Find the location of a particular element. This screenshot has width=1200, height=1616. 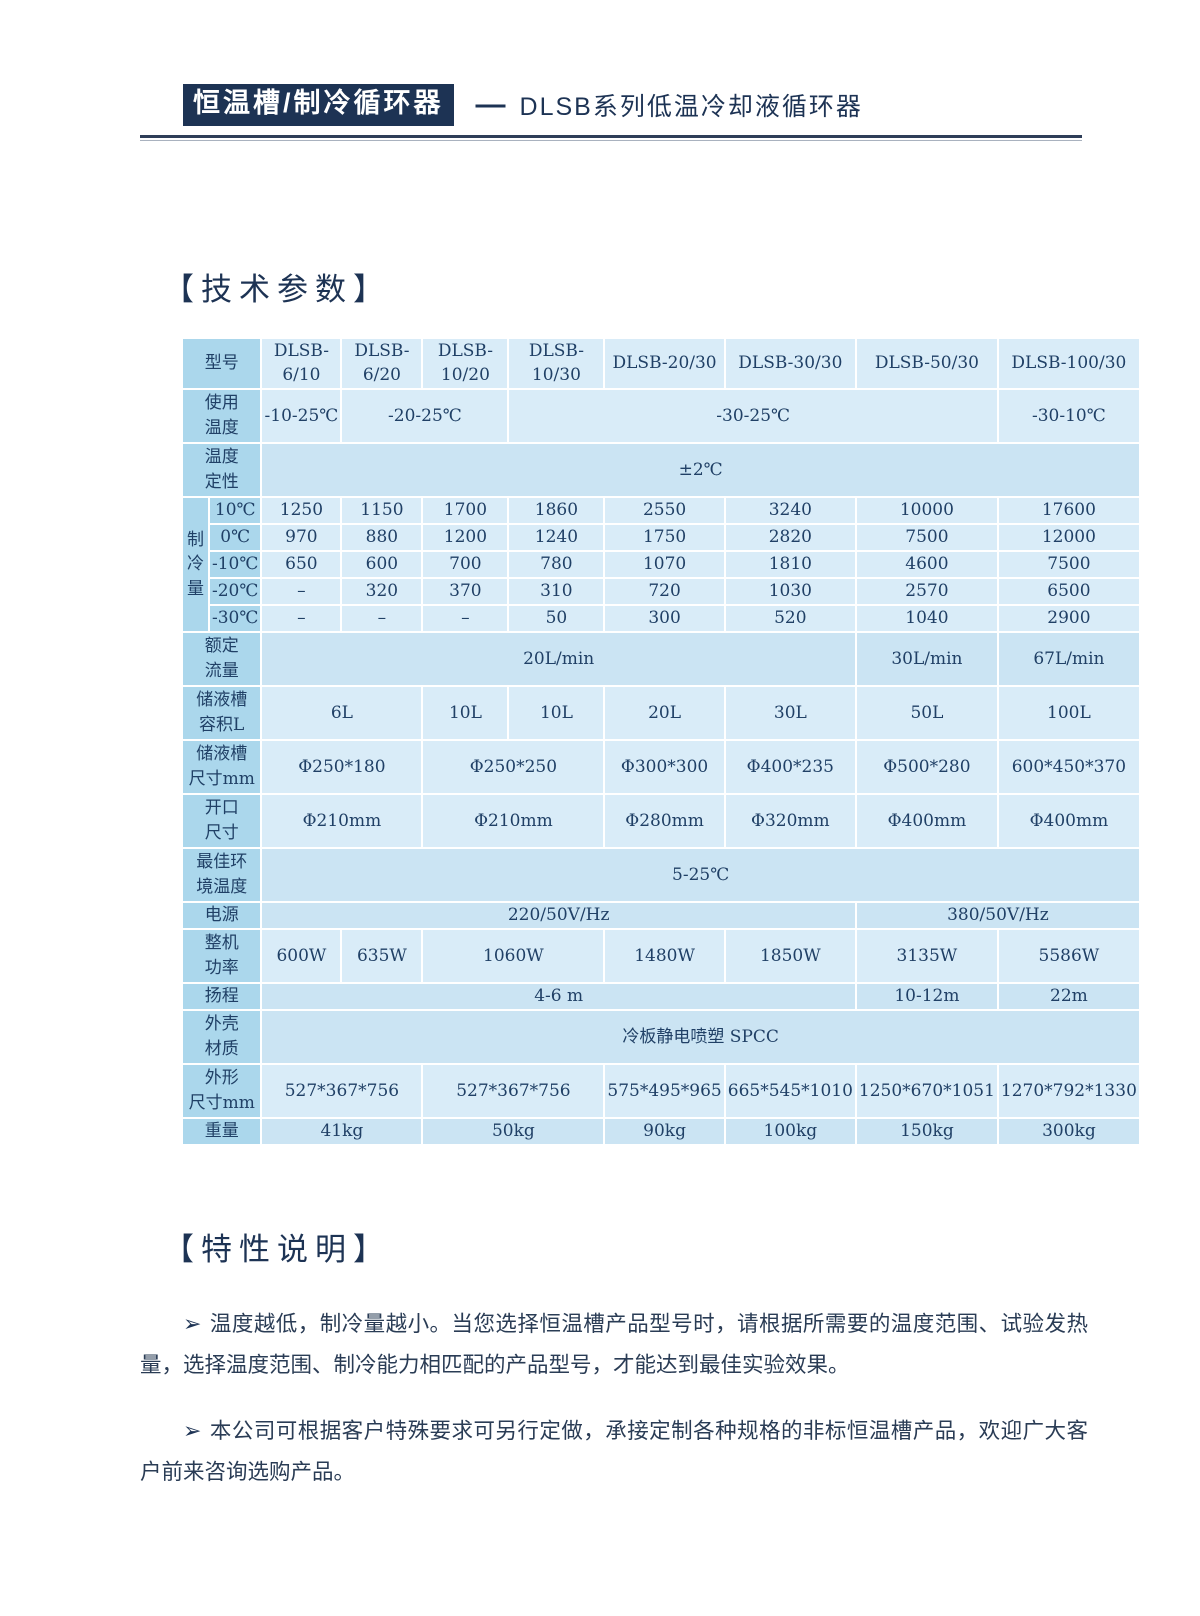

spec-cell: 50kg is located at coordinates (513, 1131).